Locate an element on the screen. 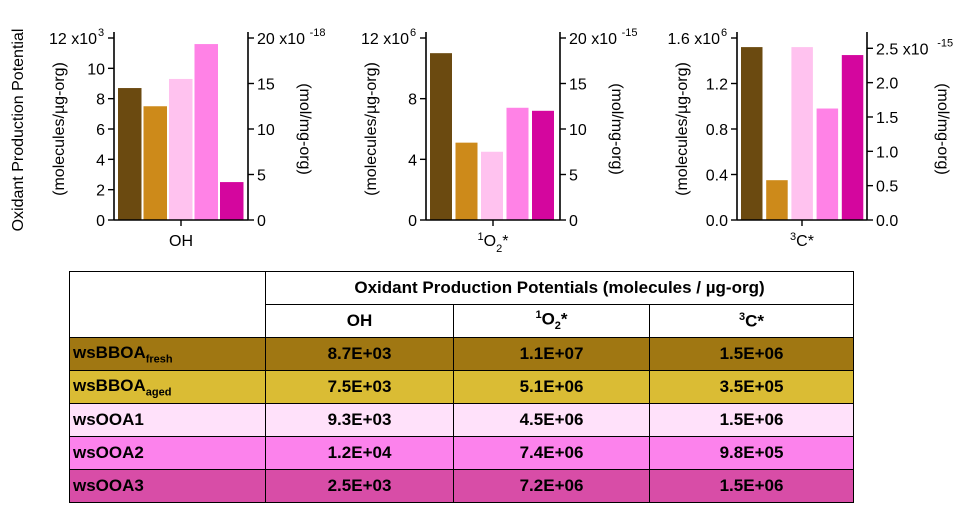 The width and height of the screenshot is (964, 505). table-cell: 9.3E+03 is located at coordinates (359, 420).